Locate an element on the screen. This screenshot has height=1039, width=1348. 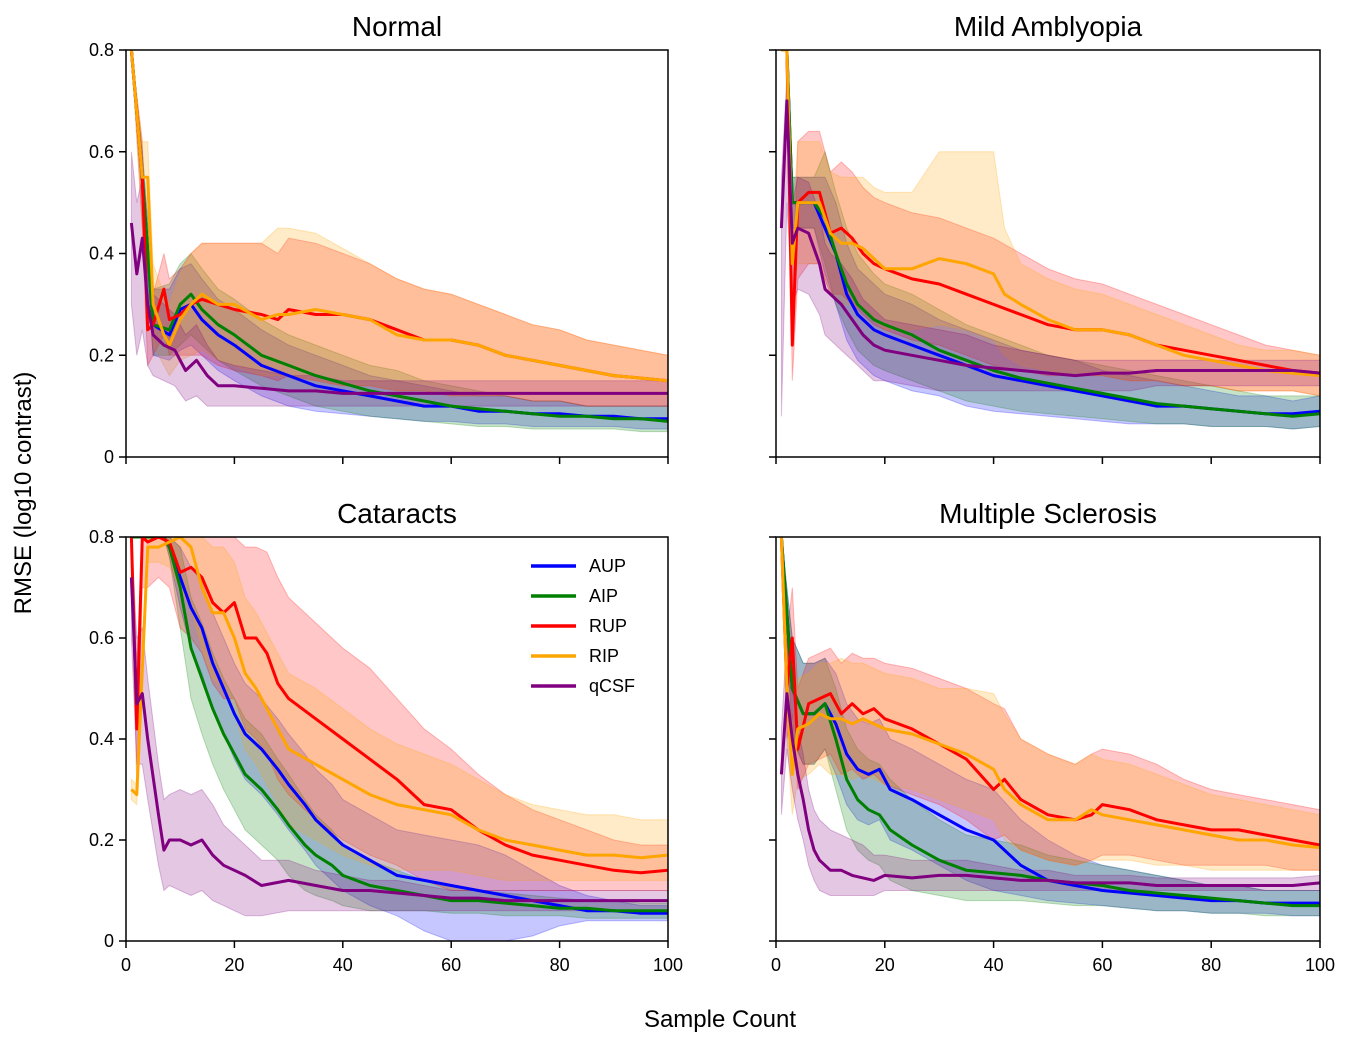
legend-label-qcsf: qCSF is located at coordinates (612, 686).